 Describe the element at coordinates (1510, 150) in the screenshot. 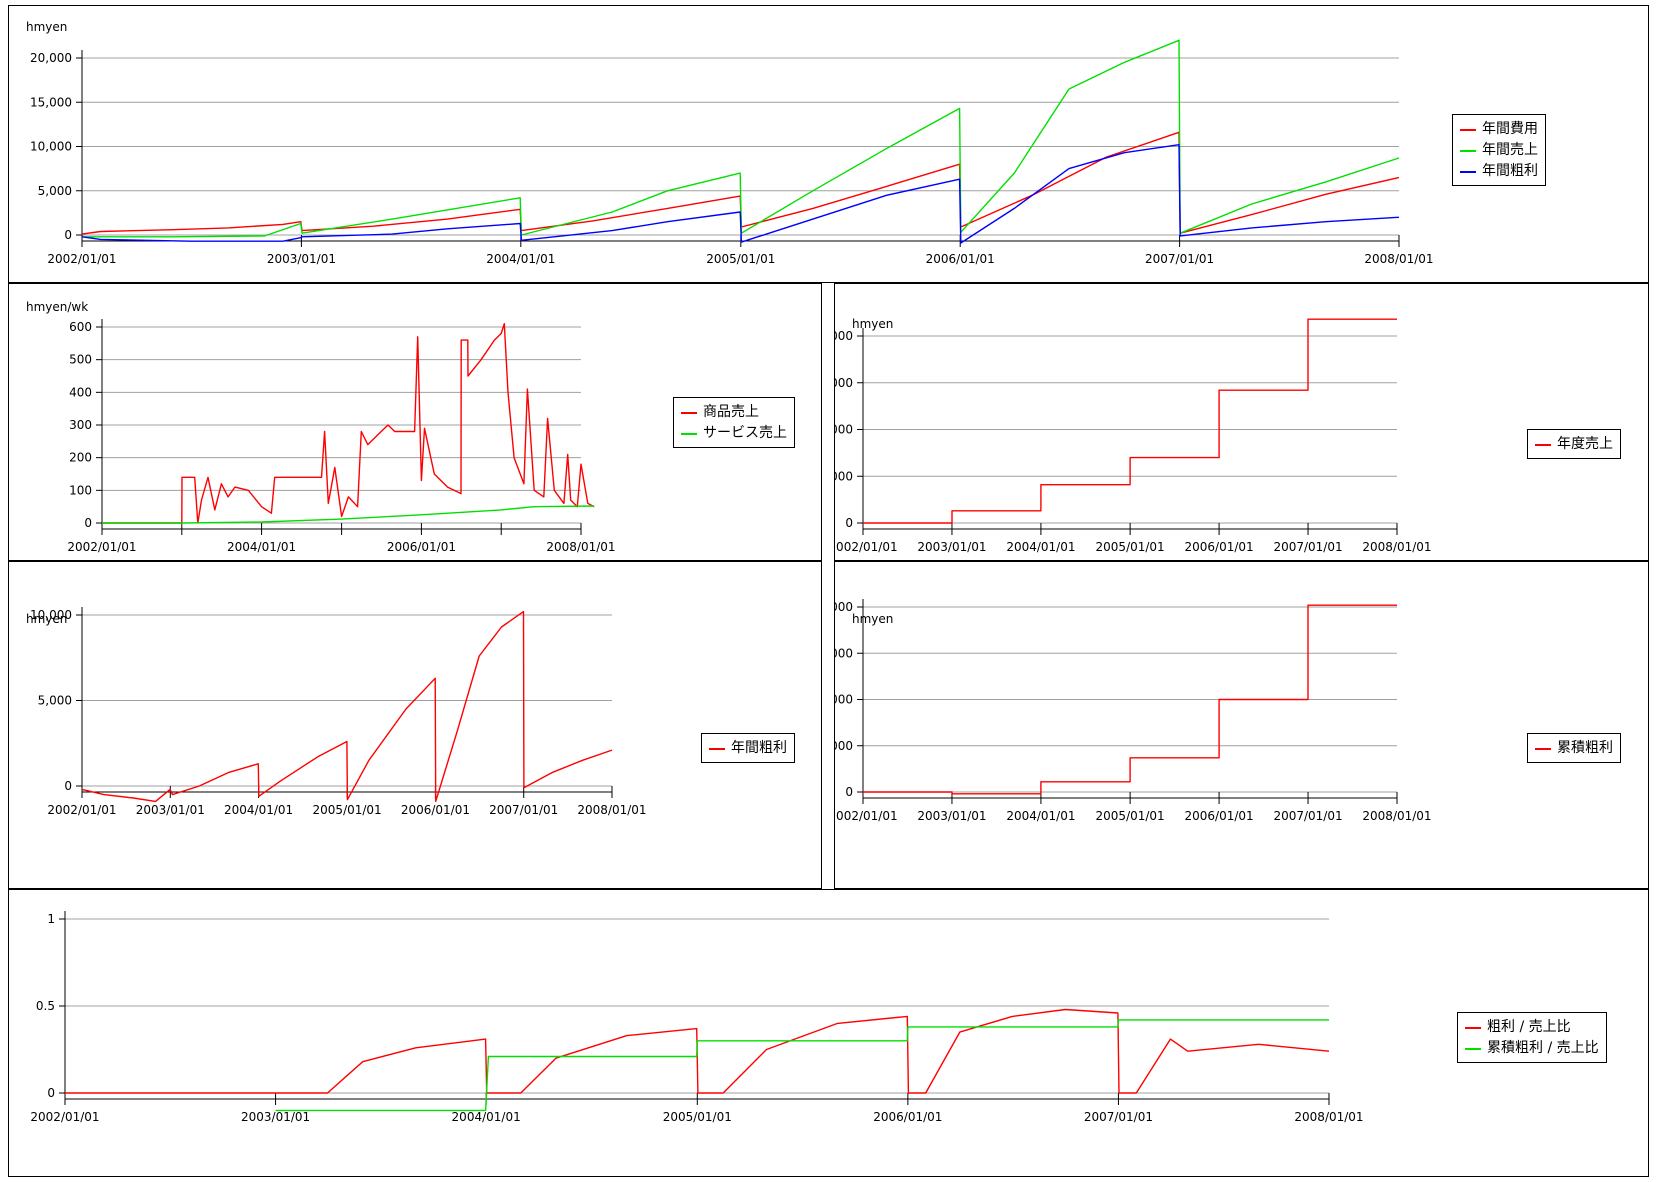

I see `legend-label: 年間売上` at that location.